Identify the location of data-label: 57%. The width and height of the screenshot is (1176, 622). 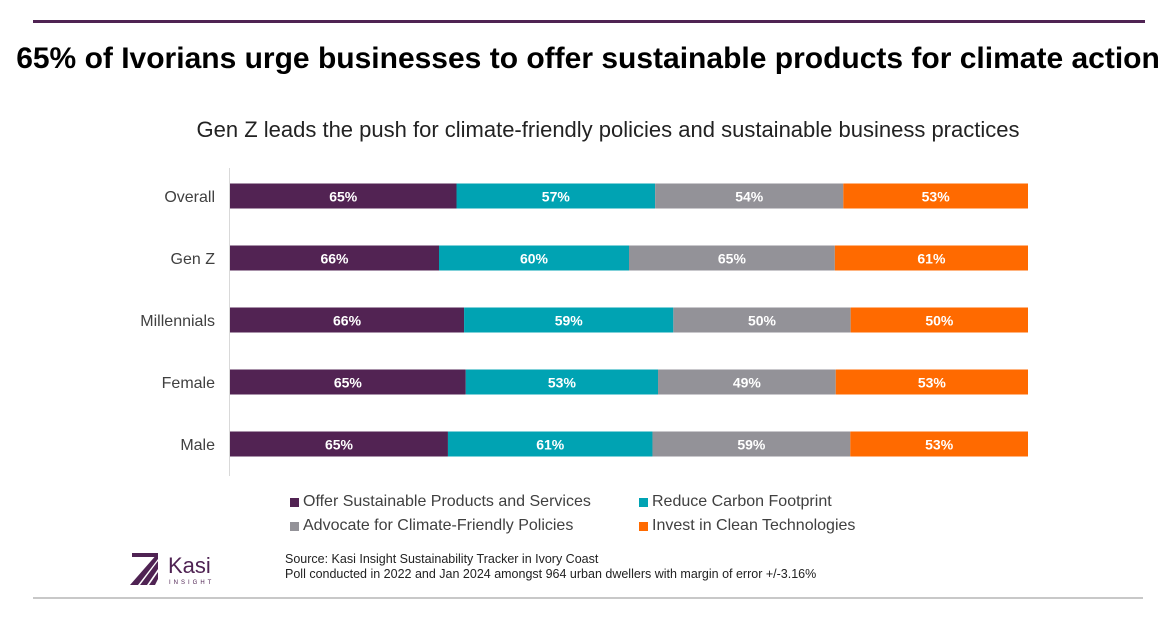
(556, 197).